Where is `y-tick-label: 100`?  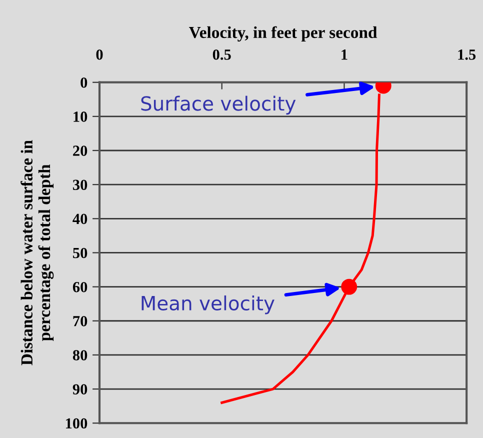
y-tick-label: 100 is located at coordinates (77, 423).